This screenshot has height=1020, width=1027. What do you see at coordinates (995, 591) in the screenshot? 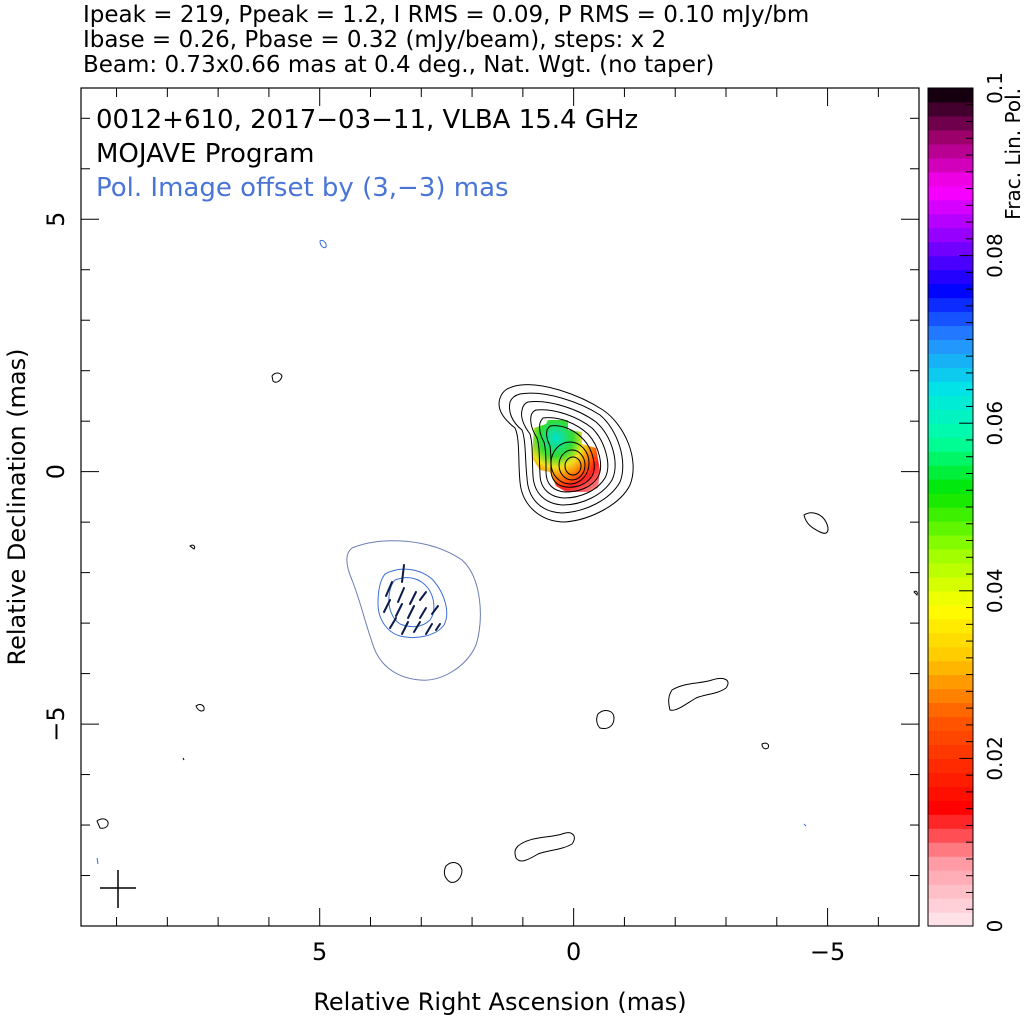
I see `colorbar-tick-label: 0.04` at bounding box center [995, 591].